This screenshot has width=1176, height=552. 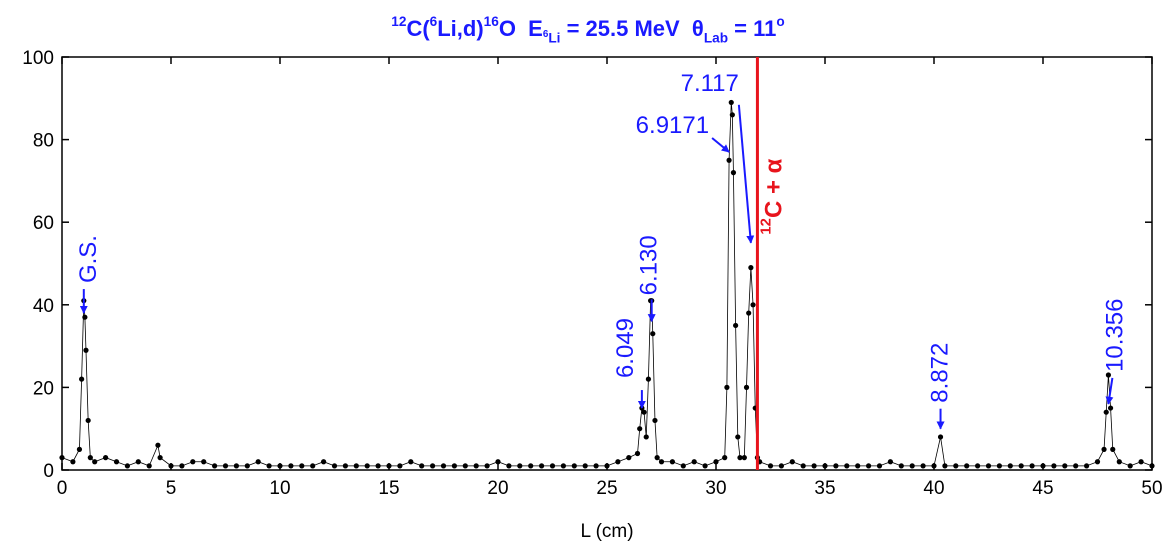 I want to click on x-tick-label: 25, so click(x=606, y=488).